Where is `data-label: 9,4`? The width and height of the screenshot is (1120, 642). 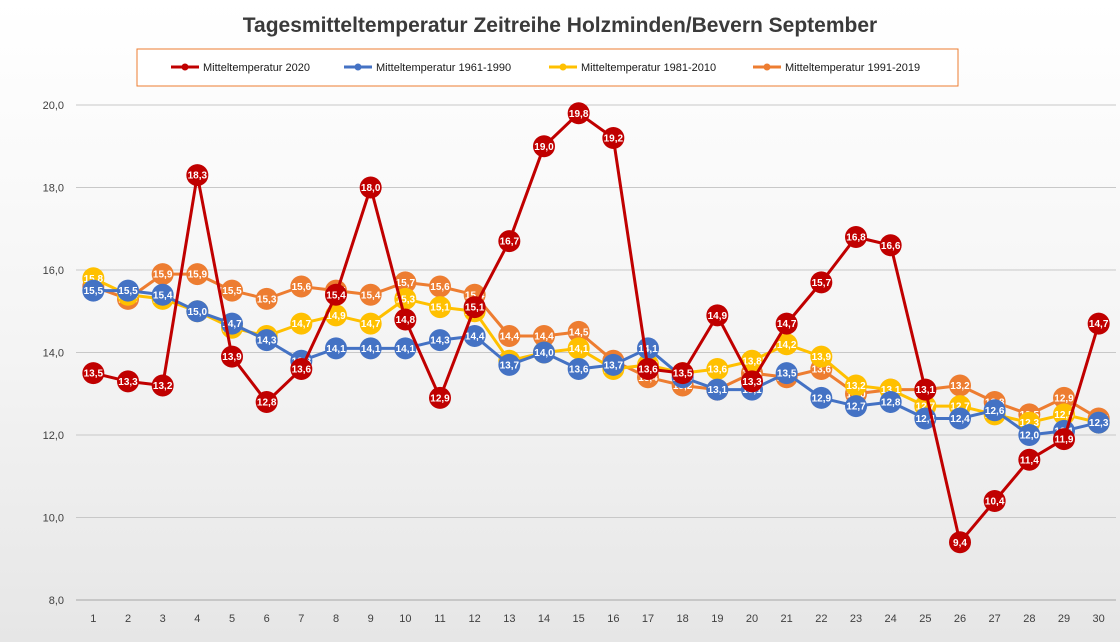 data-label: 9,4 is located at coordinates (960, 543).